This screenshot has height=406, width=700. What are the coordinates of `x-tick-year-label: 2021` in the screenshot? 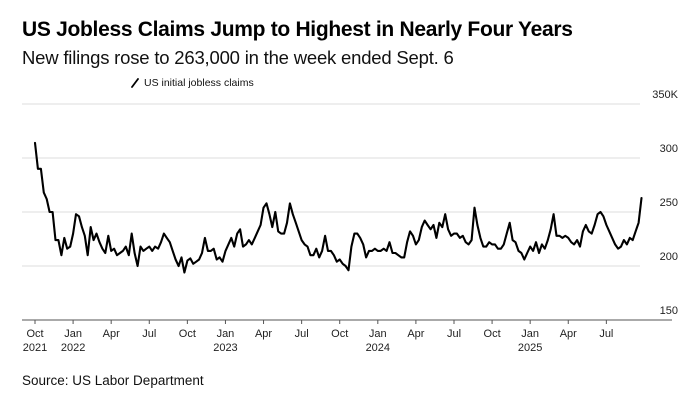 It's located at (35, 348).